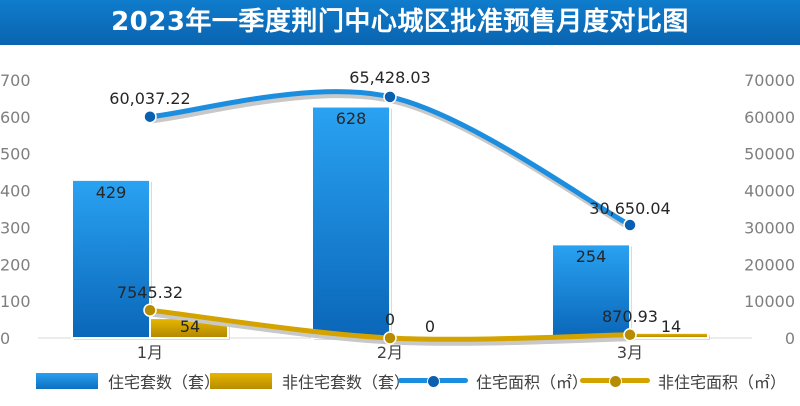  I want to click on left-axis-tick-label: 200, so click(15, 264).